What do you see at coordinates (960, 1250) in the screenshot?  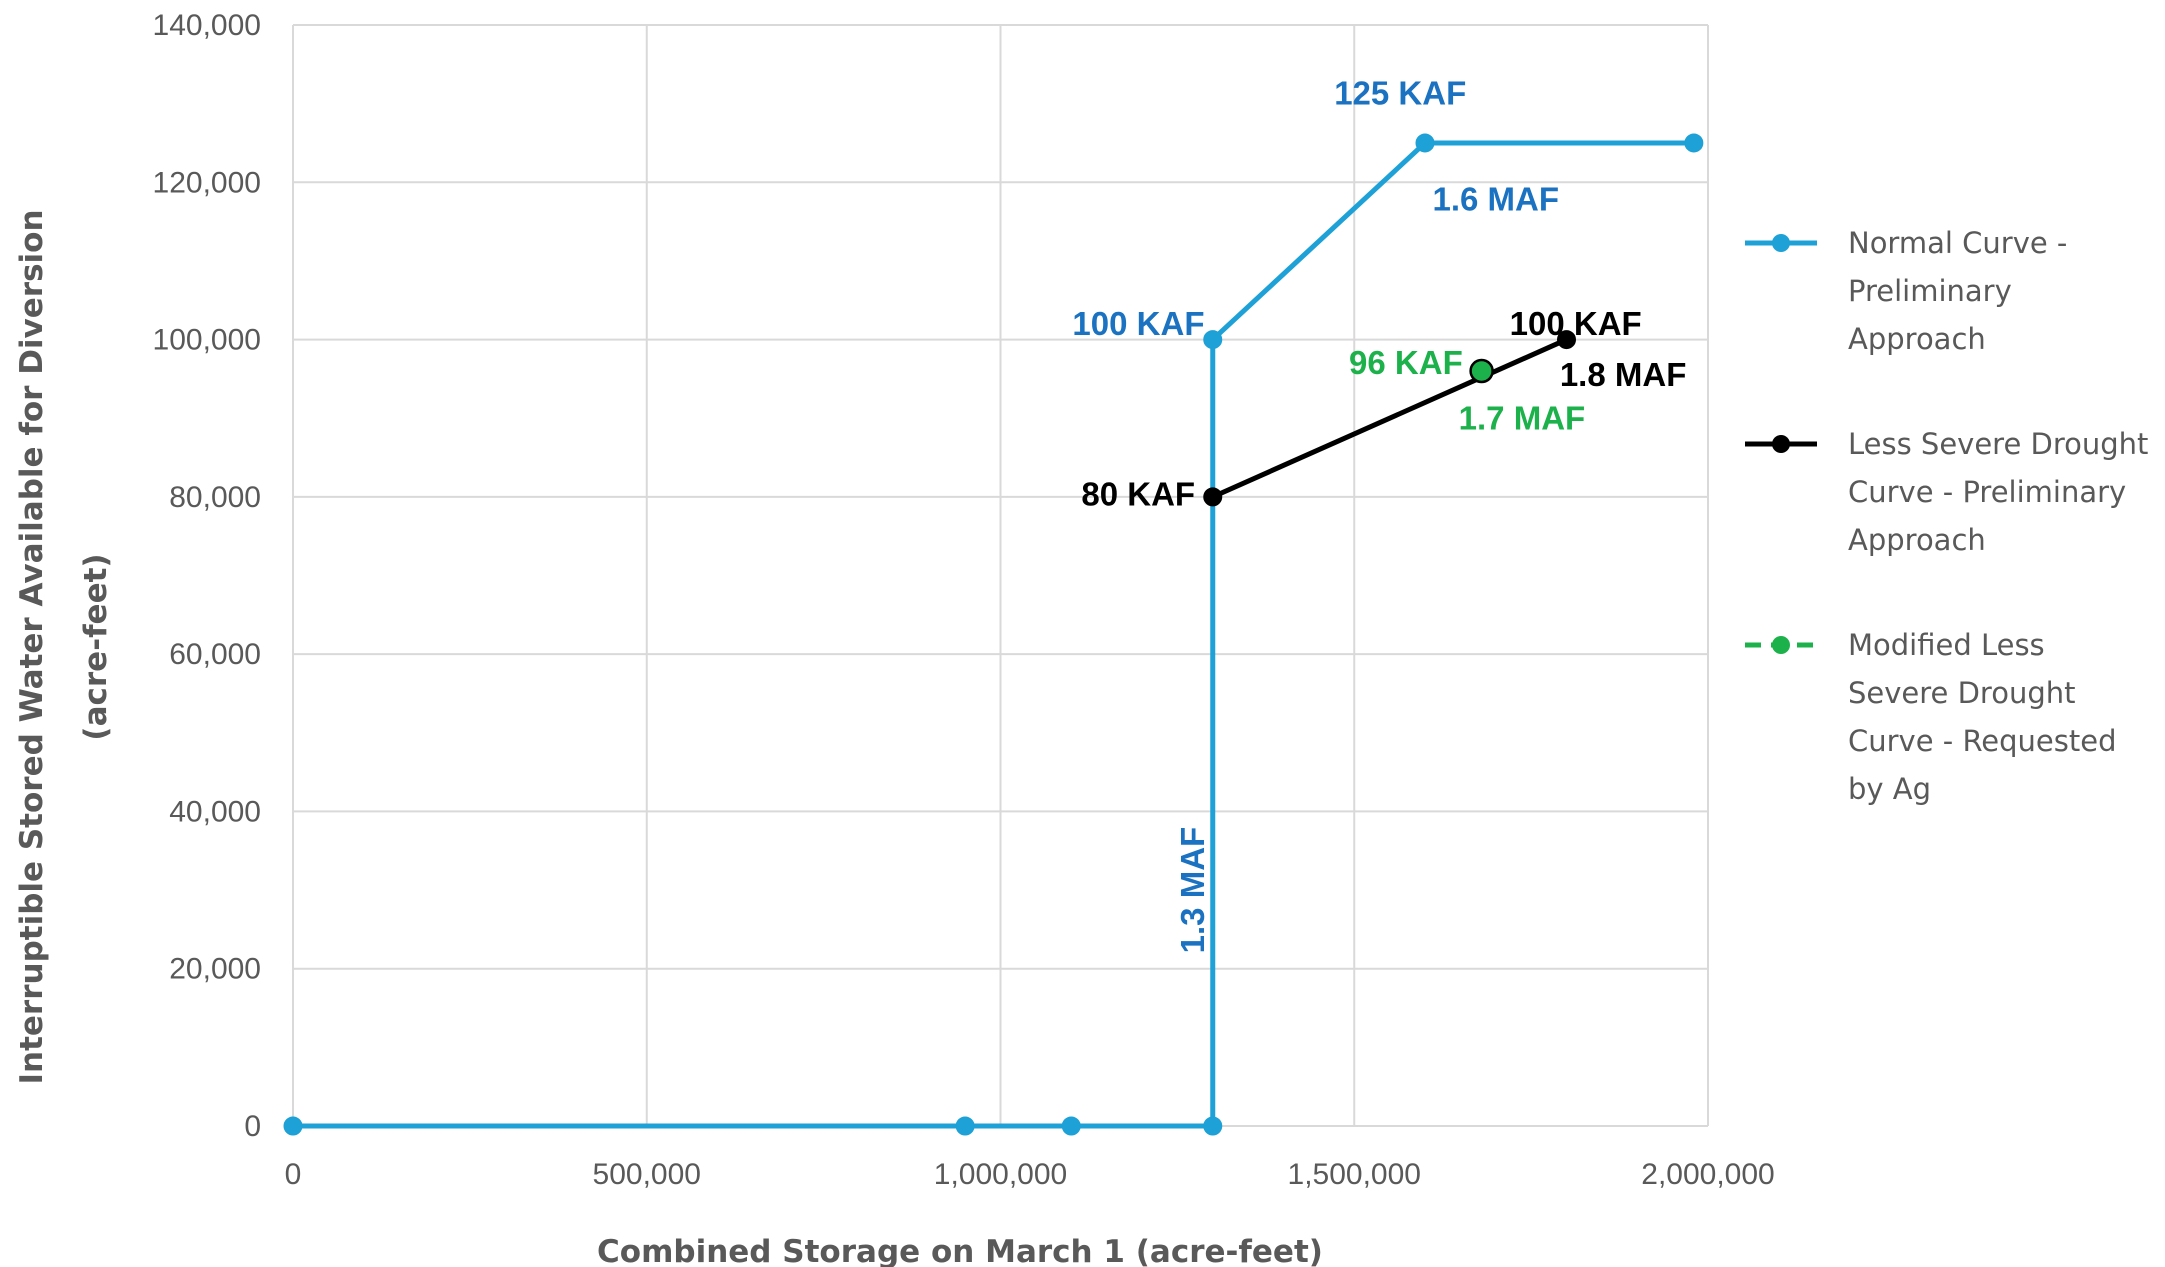 I see `x-axis-title: Combined Storage on March 1 (acre-feet)` at bounding box center [960, 1250].